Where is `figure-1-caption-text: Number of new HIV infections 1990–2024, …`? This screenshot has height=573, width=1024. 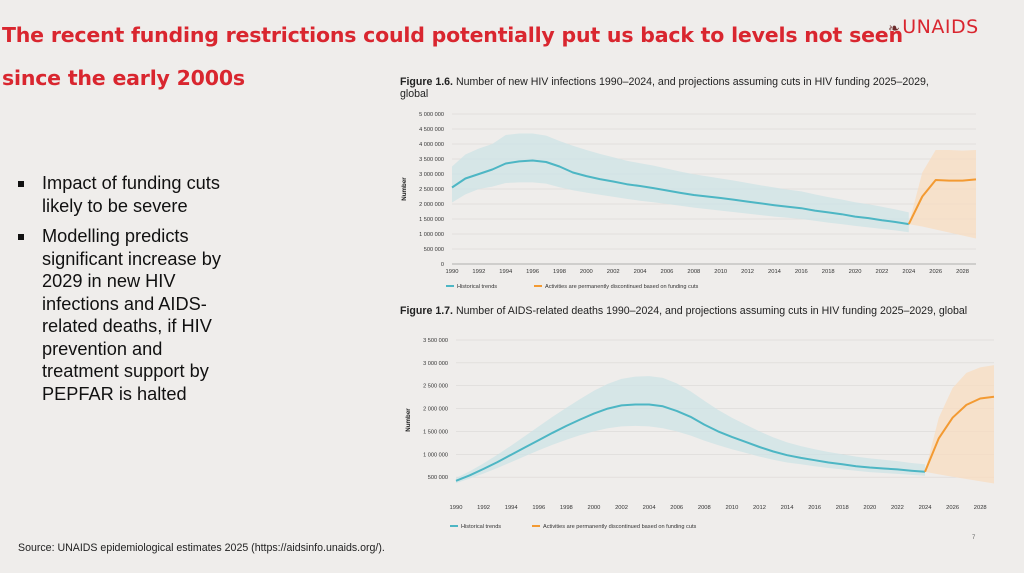 figure-1-caption-text: Number of new HIV infections 1990–2024, … is located at coordinates (664, 88).